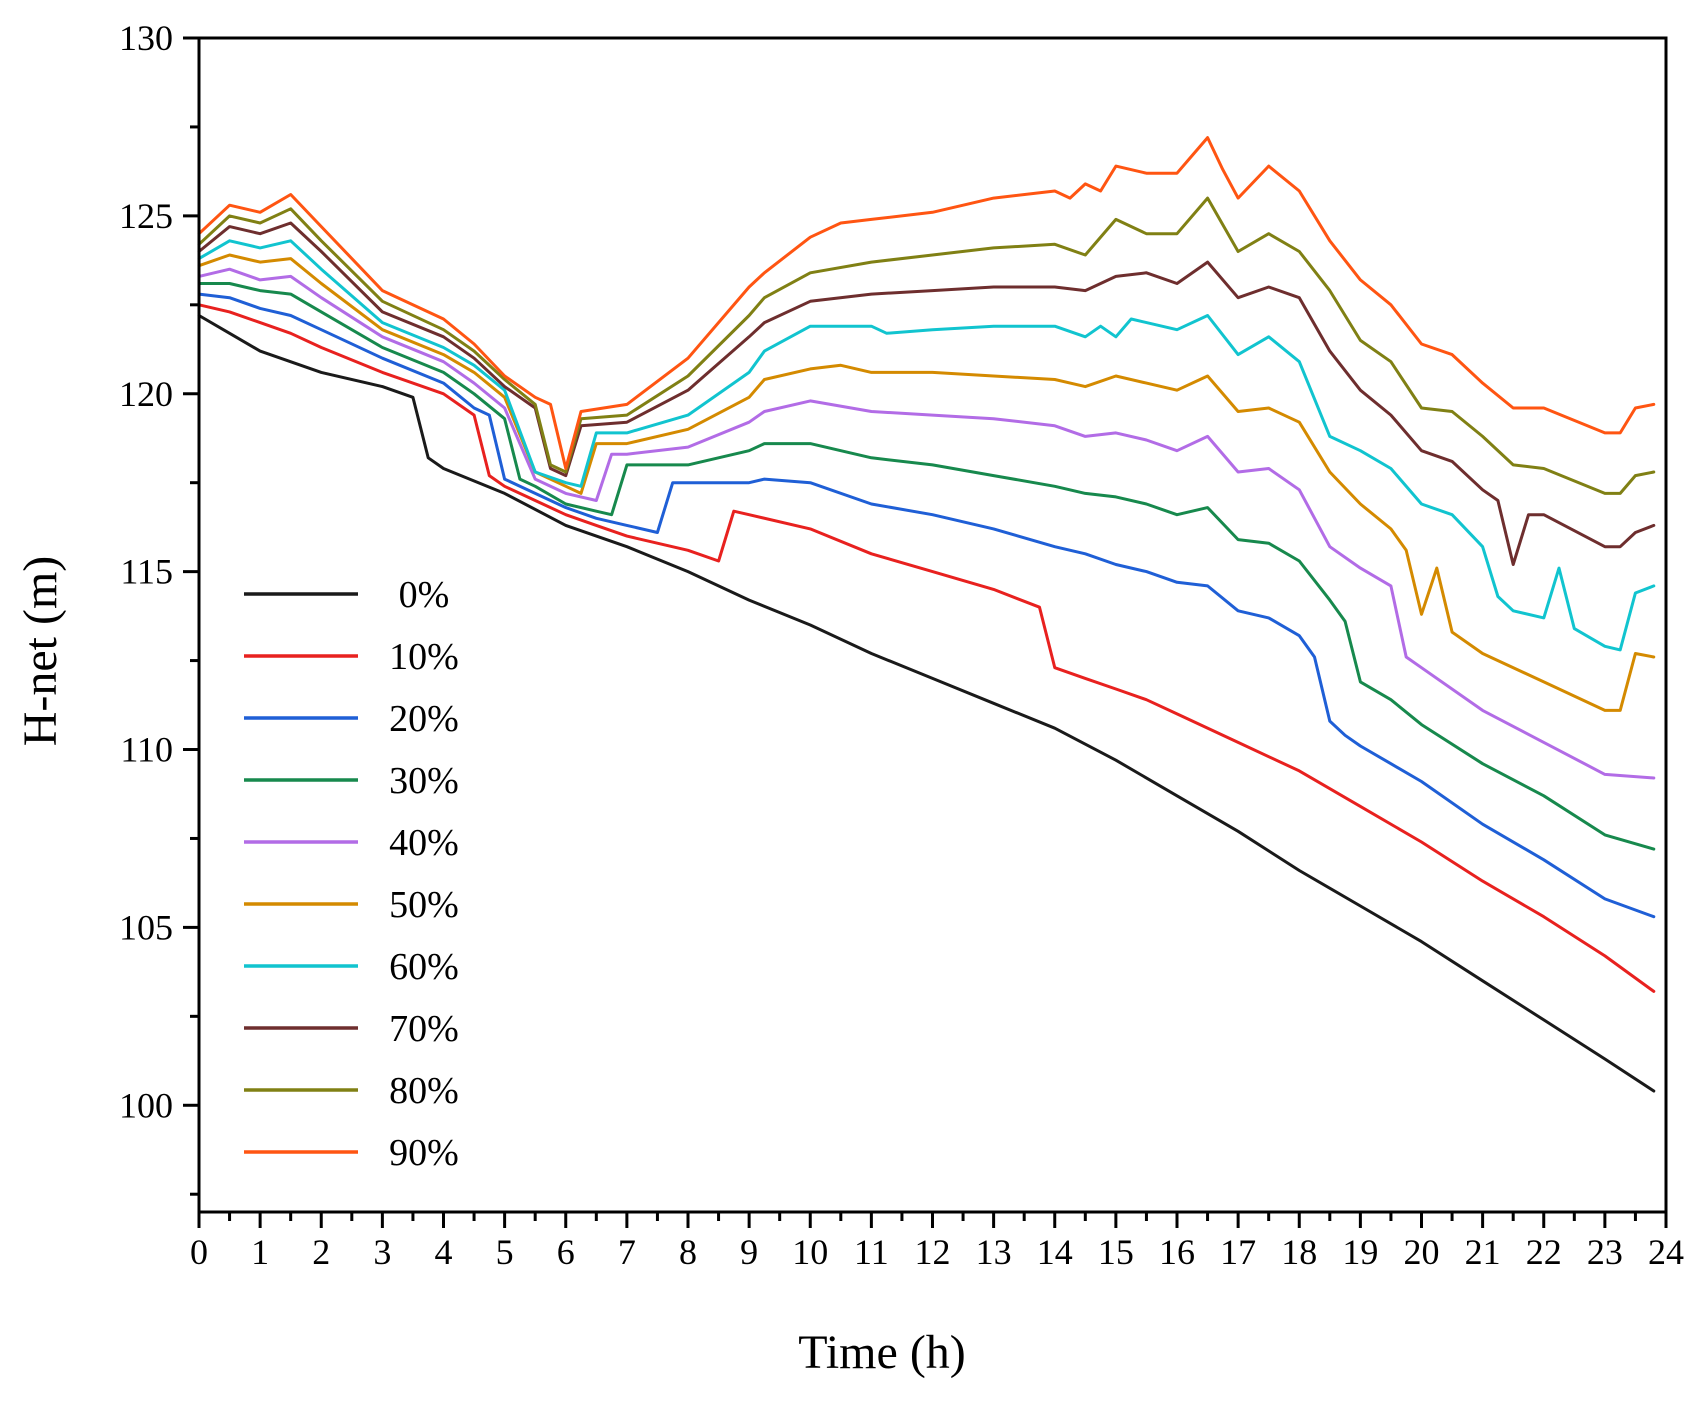 This screenshot has height=1410, width=1702. Describe the element at coordinates (444, 1252) in the screenshot. I see `x-tick-label: 4` at that location.